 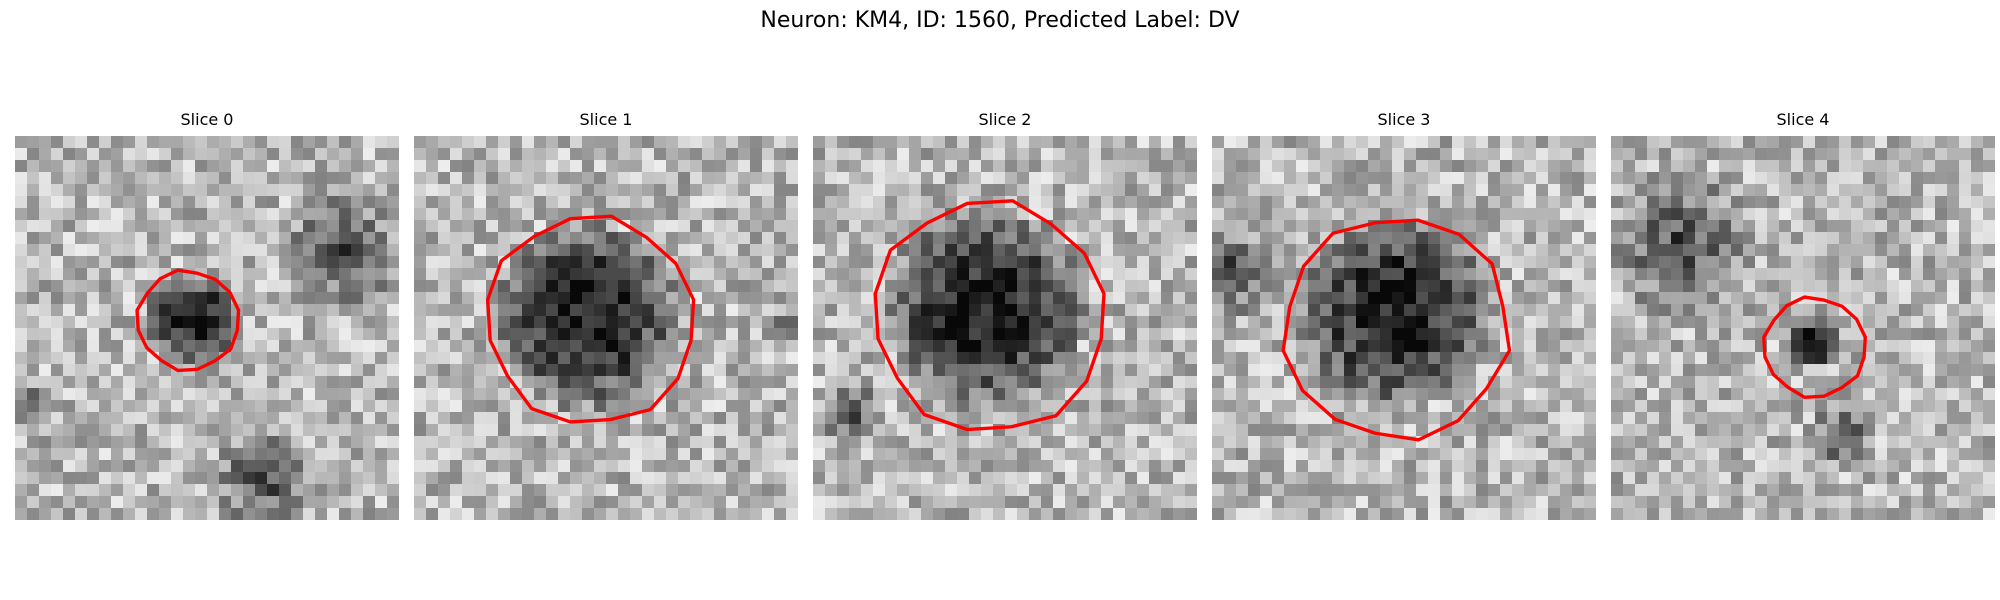 I want to click on slice-panel-2: Slice 2, so click(x=1005, y=314).